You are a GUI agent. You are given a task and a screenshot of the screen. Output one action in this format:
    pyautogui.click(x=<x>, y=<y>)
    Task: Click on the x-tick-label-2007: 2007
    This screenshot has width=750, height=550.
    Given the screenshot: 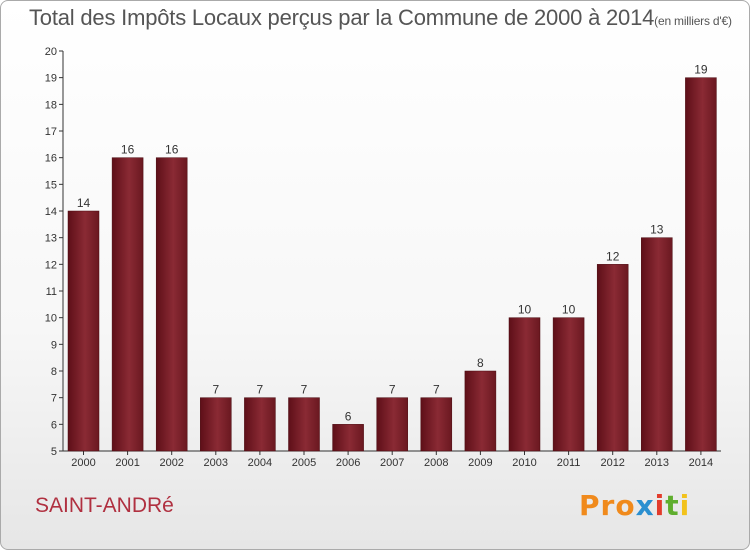 What is the action you would take?
    pyautogui.click(x=392, y=463)
    